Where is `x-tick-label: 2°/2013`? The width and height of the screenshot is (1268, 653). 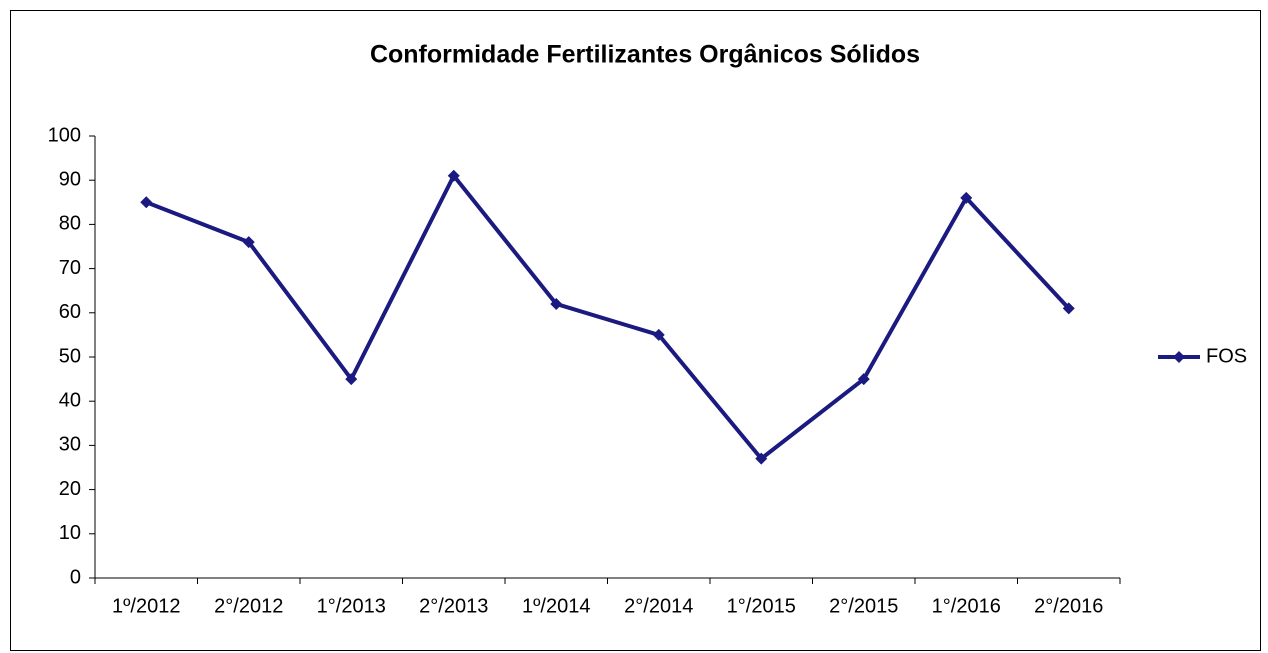
x-tick-label: 2°/2013 is located at coordinates (453, 606).